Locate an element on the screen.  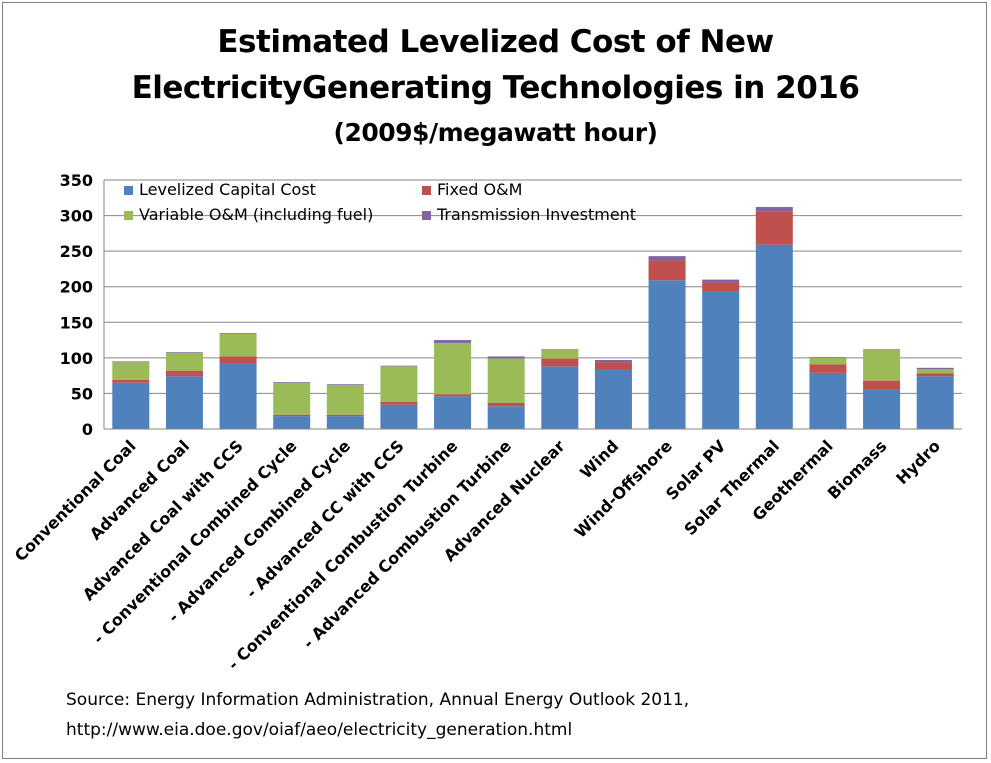
y-tick-label: 0 is located at coordinates (87, 429).